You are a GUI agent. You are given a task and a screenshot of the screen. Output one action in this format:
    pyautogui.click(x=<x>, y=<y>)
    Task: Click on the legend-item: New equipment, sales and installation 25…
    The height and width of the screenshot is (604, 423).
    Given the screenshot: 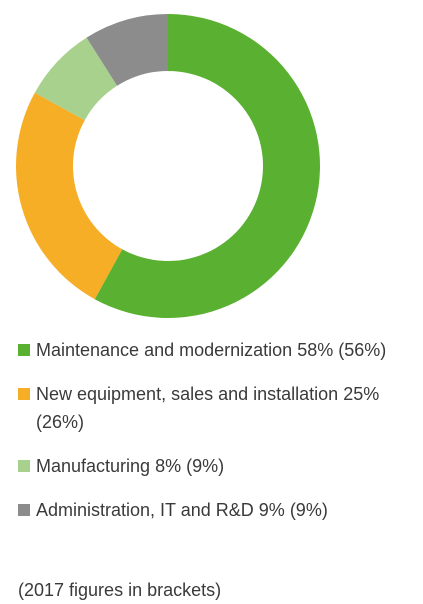 What is the action you would take?
    pyautogui.click(x=218, y=408)
    